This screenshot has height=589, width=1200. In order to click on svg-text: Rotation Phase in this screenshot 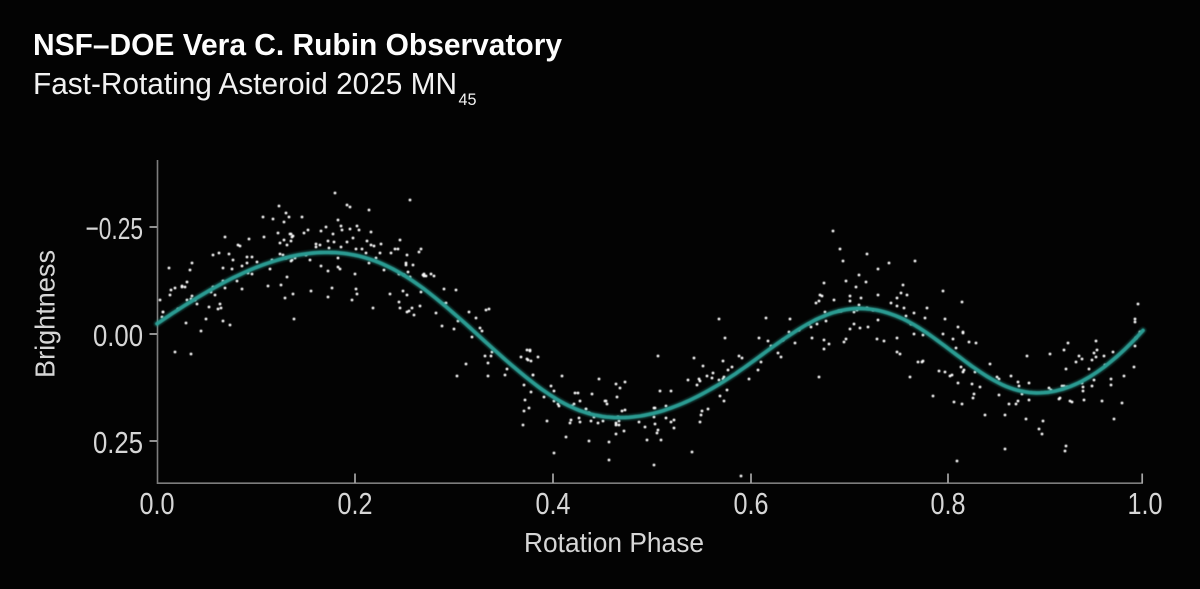, I will do `click(614, 542)`.